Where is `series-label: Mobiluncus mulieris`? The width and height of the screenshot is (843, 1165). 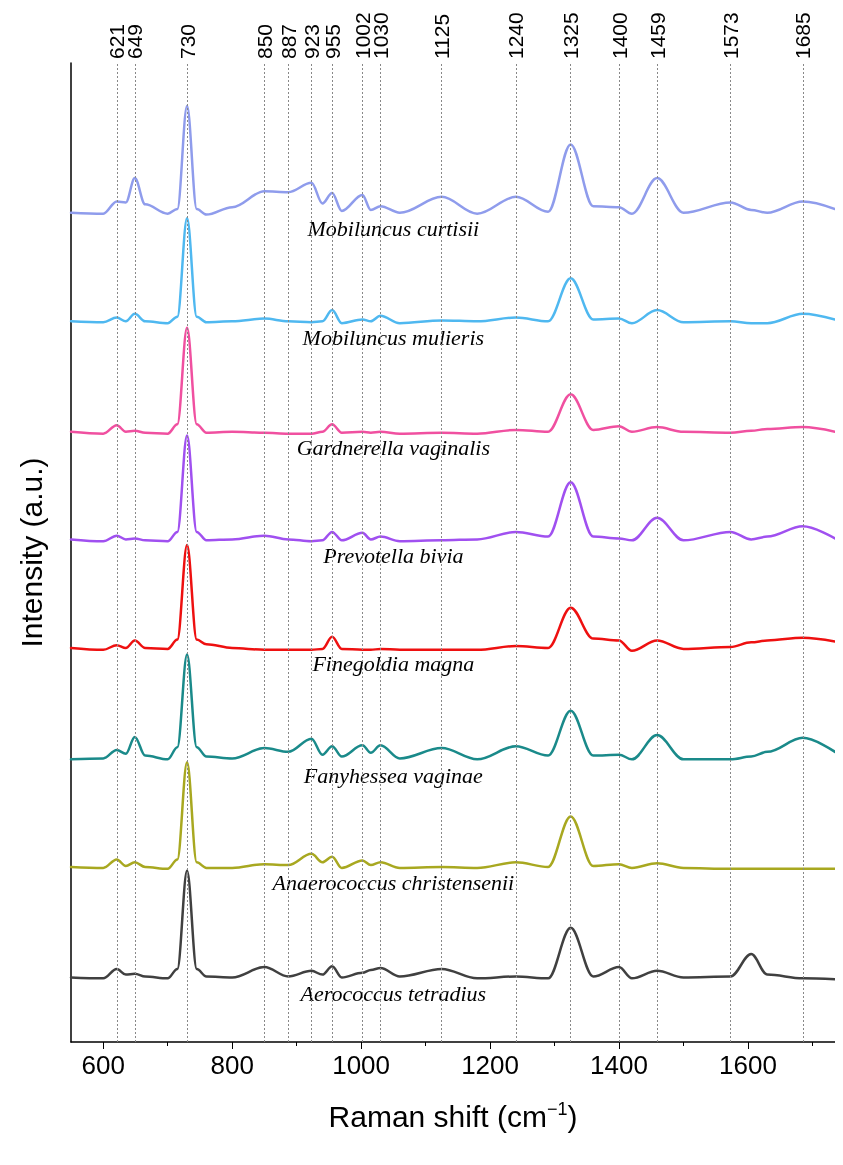 series-label: Mobiluncus mulieris is located at coordinates (393, 337).